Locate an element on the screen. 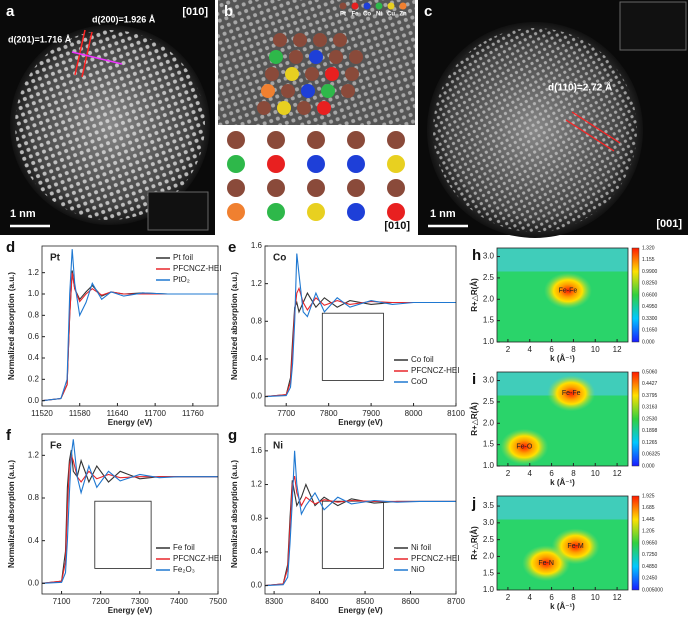 Image resolution: width=688 pixels, height=620 pixels. y-tick-label: 0.8 is located at coordinates (257, 517).